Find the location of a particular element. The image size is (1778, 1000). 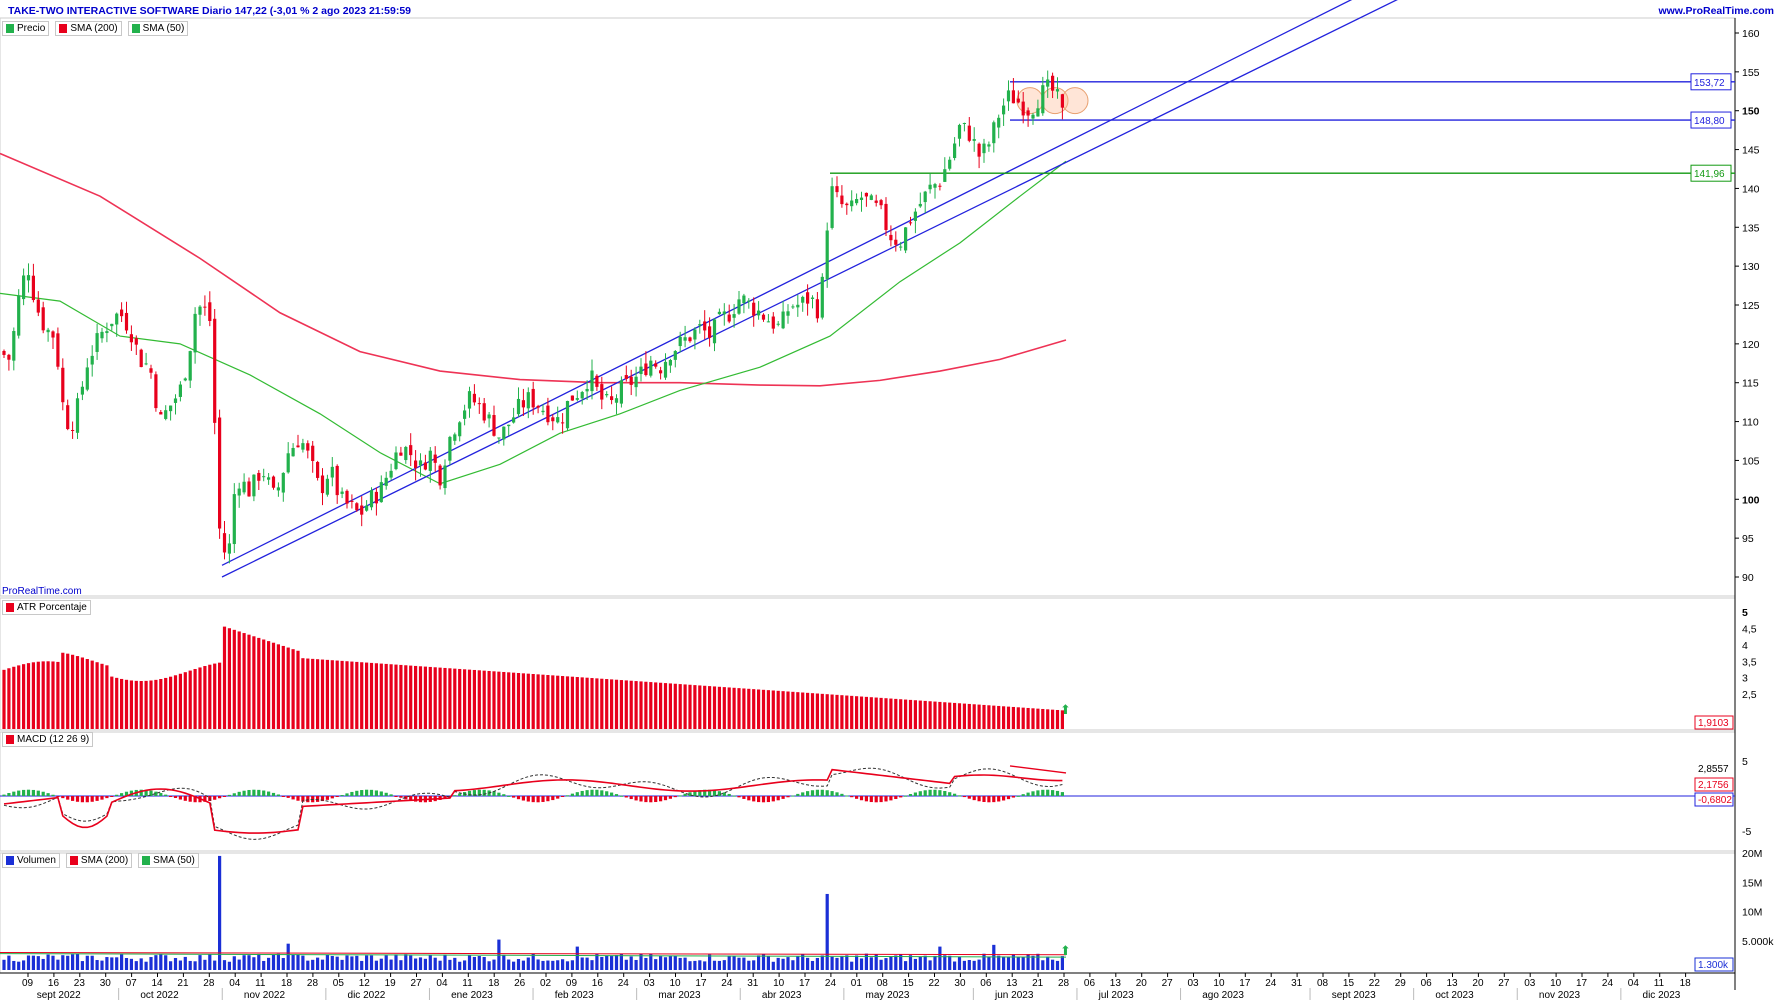

legend-volumen: Volumen is located at coordinates (31, 860).